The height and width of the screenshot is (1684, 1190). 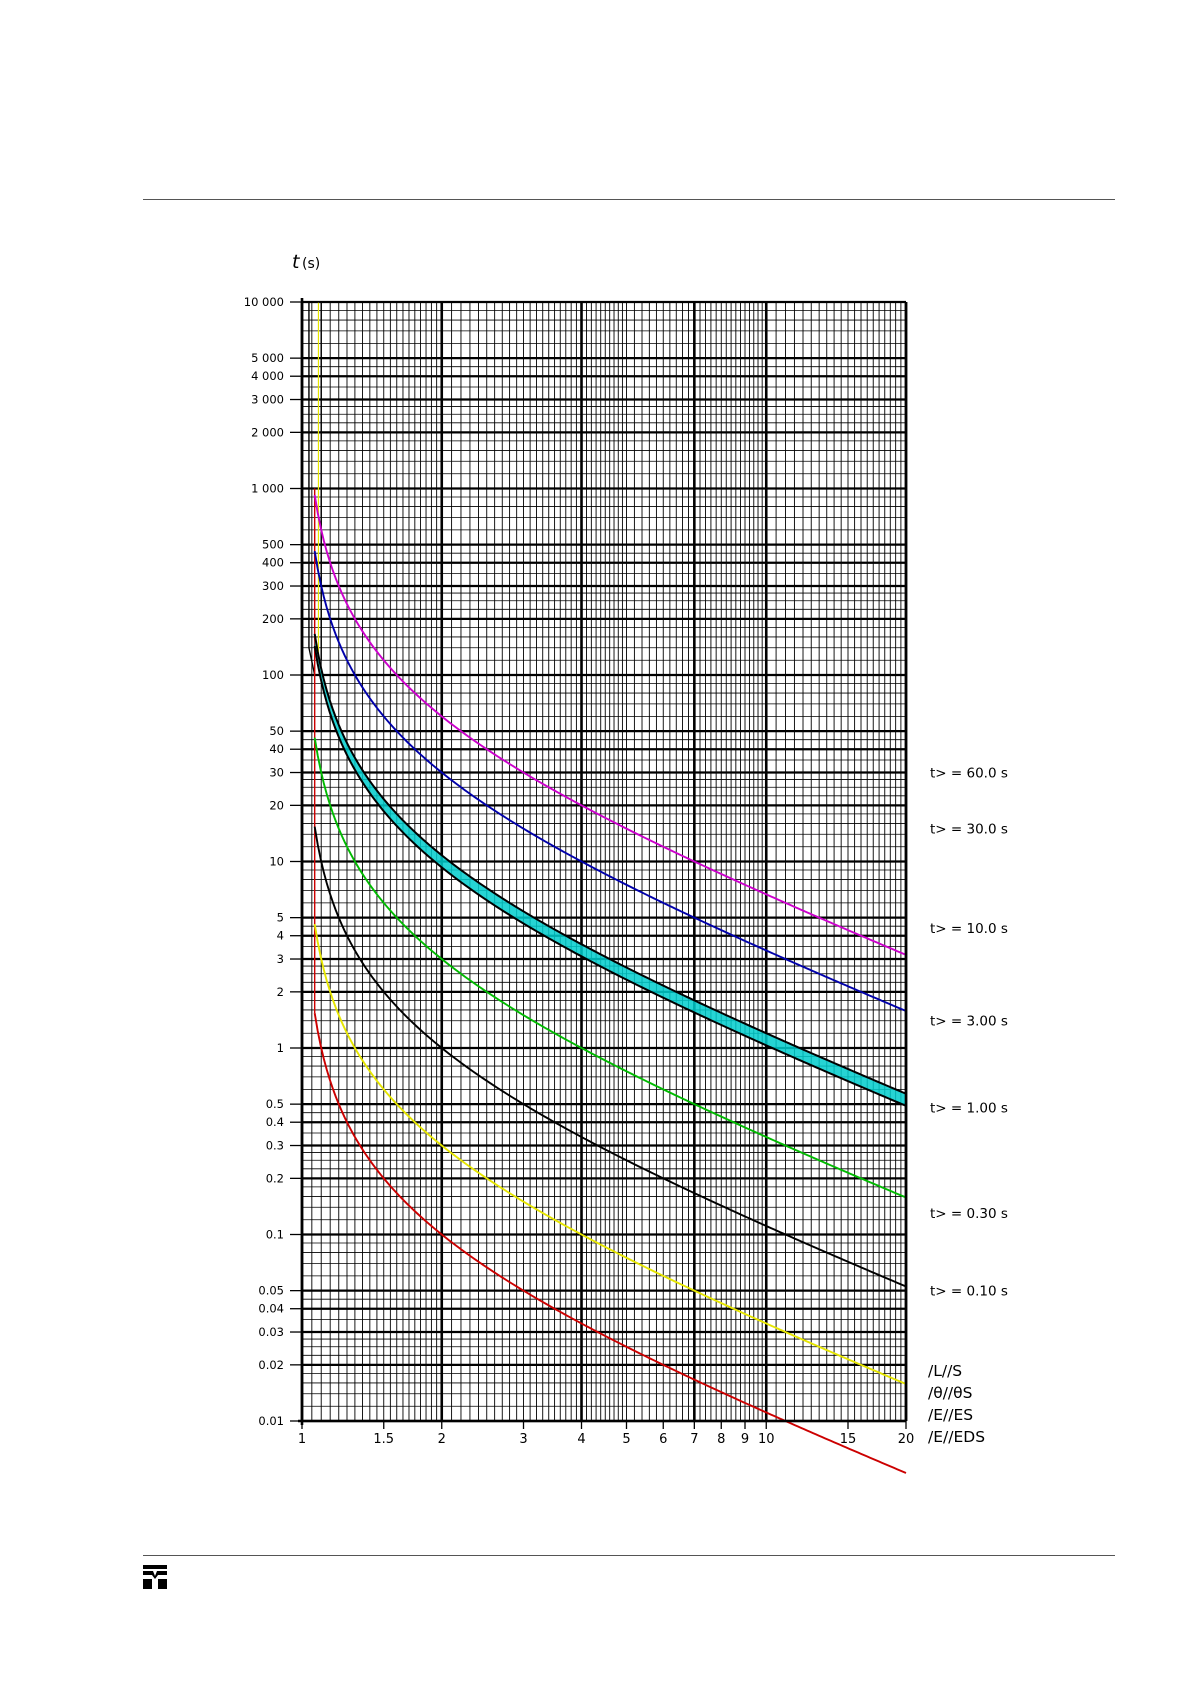 I want to click on y-tick-label: 10 000, so click(x=264, y=302).